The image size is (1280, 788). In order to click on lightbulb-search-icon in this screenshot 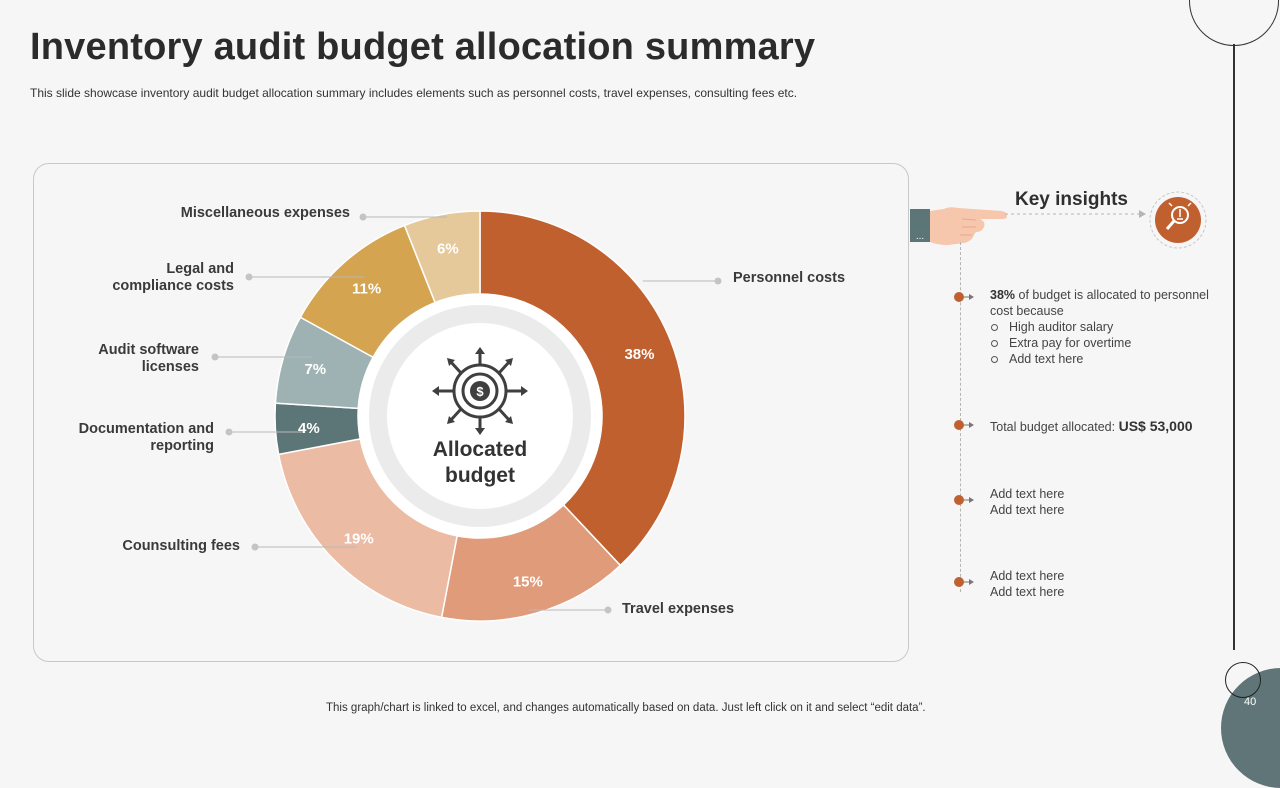, I will do `click(1178, 220)`.